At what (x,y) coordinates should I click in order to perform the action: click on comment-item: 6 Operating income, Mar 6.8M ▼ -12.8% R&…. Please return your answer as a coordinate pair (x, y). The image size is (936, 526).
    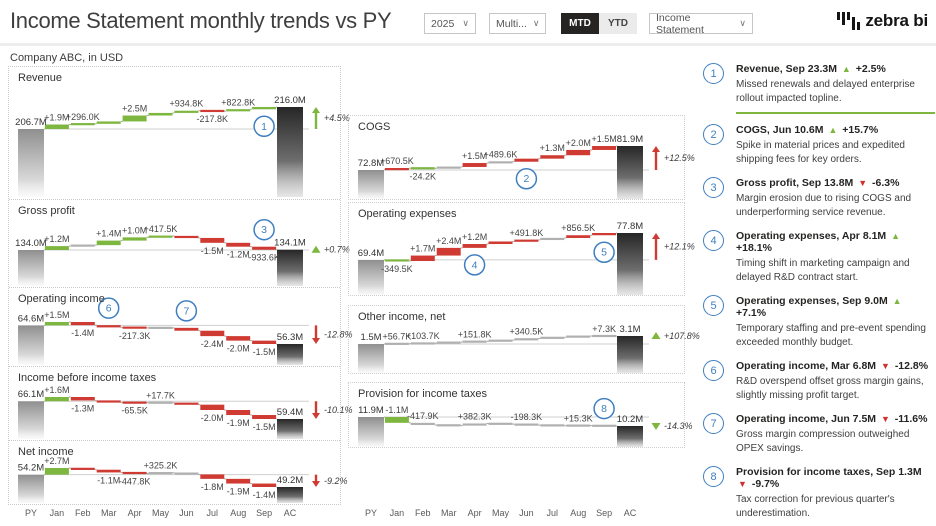
    Looking at the image, I should click on (819, 381).